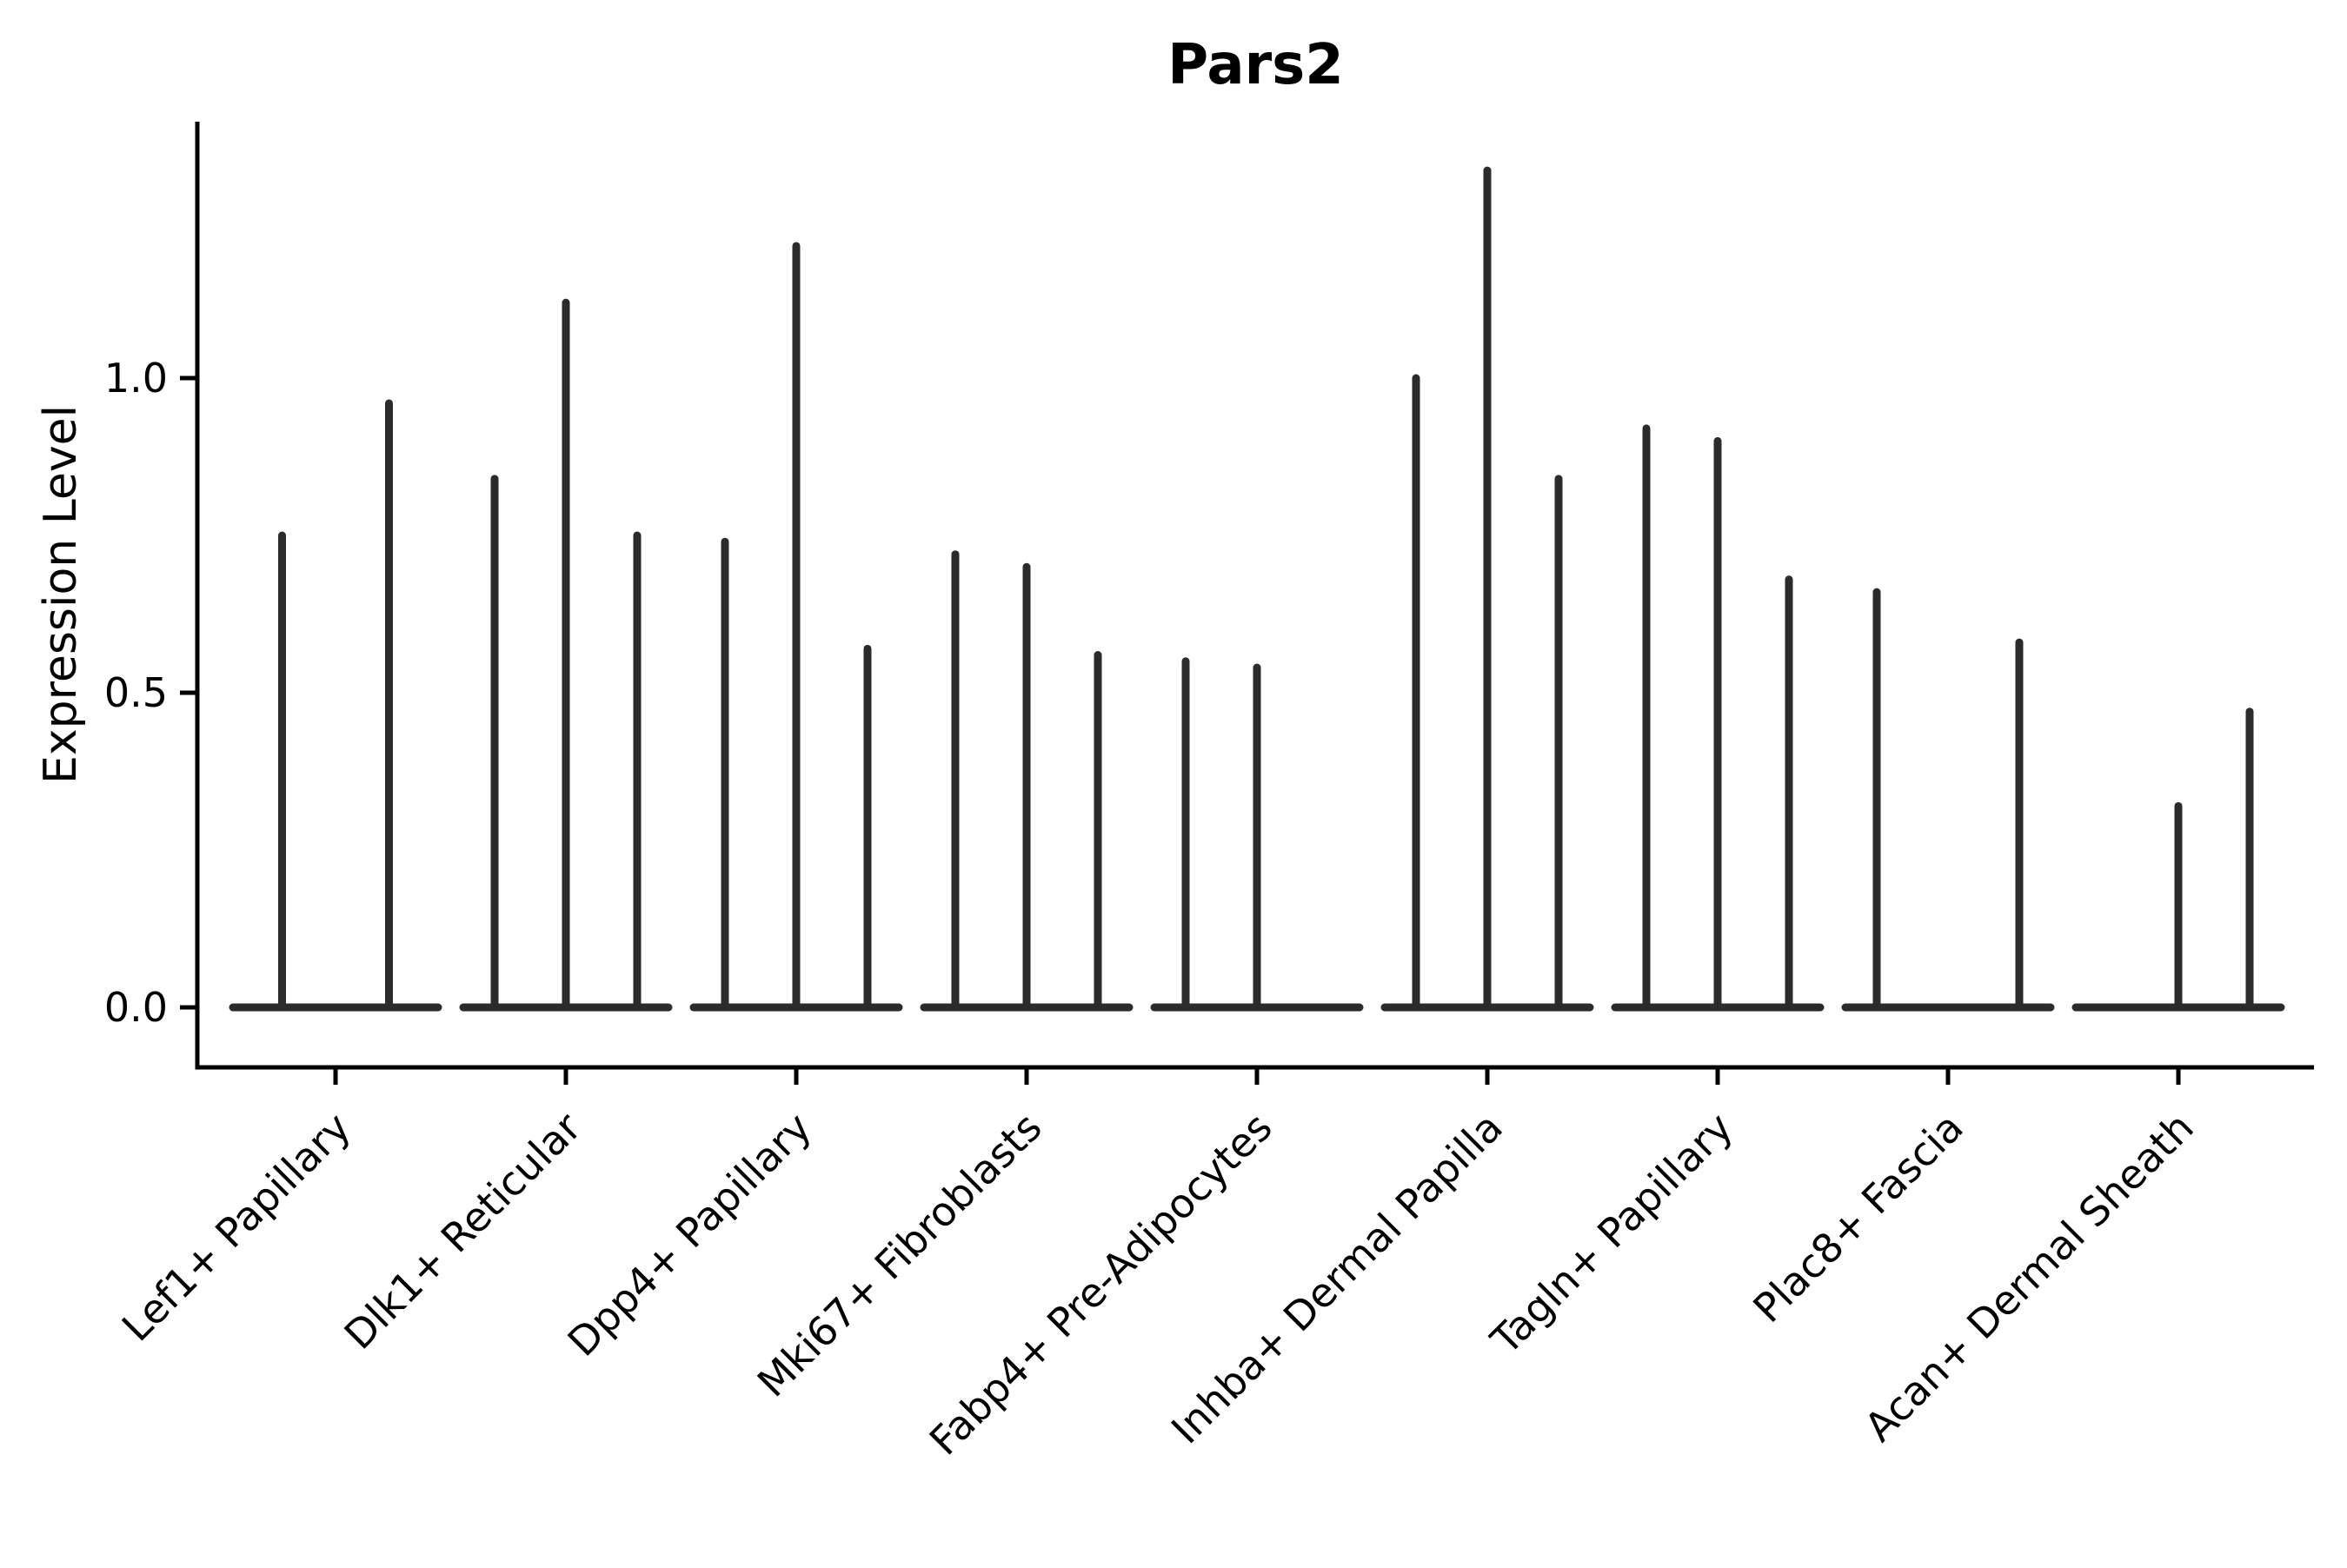 This screenshot has height=1568, width=2347. What do you see at coordinates (463, 1231) in the screenshot?
I see `x-tick-label: Dlk1+ Reticular` at bounding box center [463, 1231].